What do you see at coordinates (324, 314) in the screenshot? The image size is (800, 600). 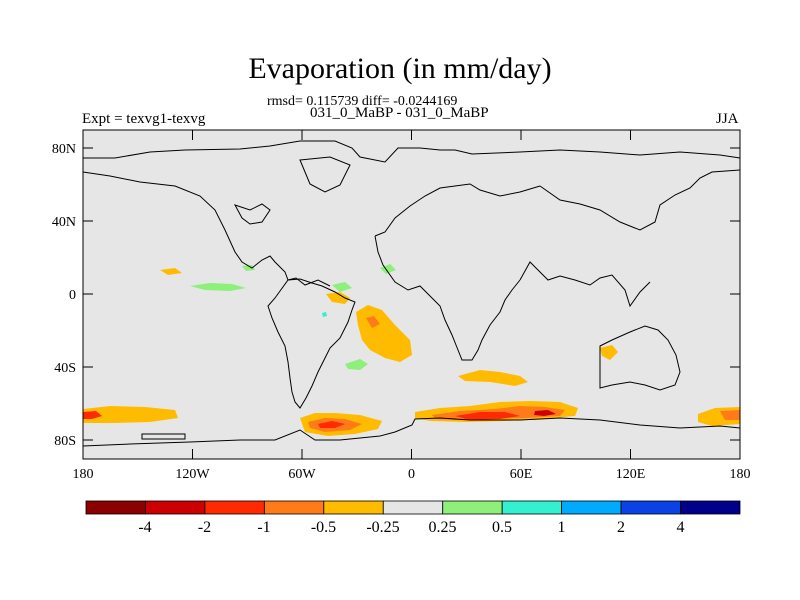 I see `anomaly-patch-green-brazil` at bounding box center [324, 314].